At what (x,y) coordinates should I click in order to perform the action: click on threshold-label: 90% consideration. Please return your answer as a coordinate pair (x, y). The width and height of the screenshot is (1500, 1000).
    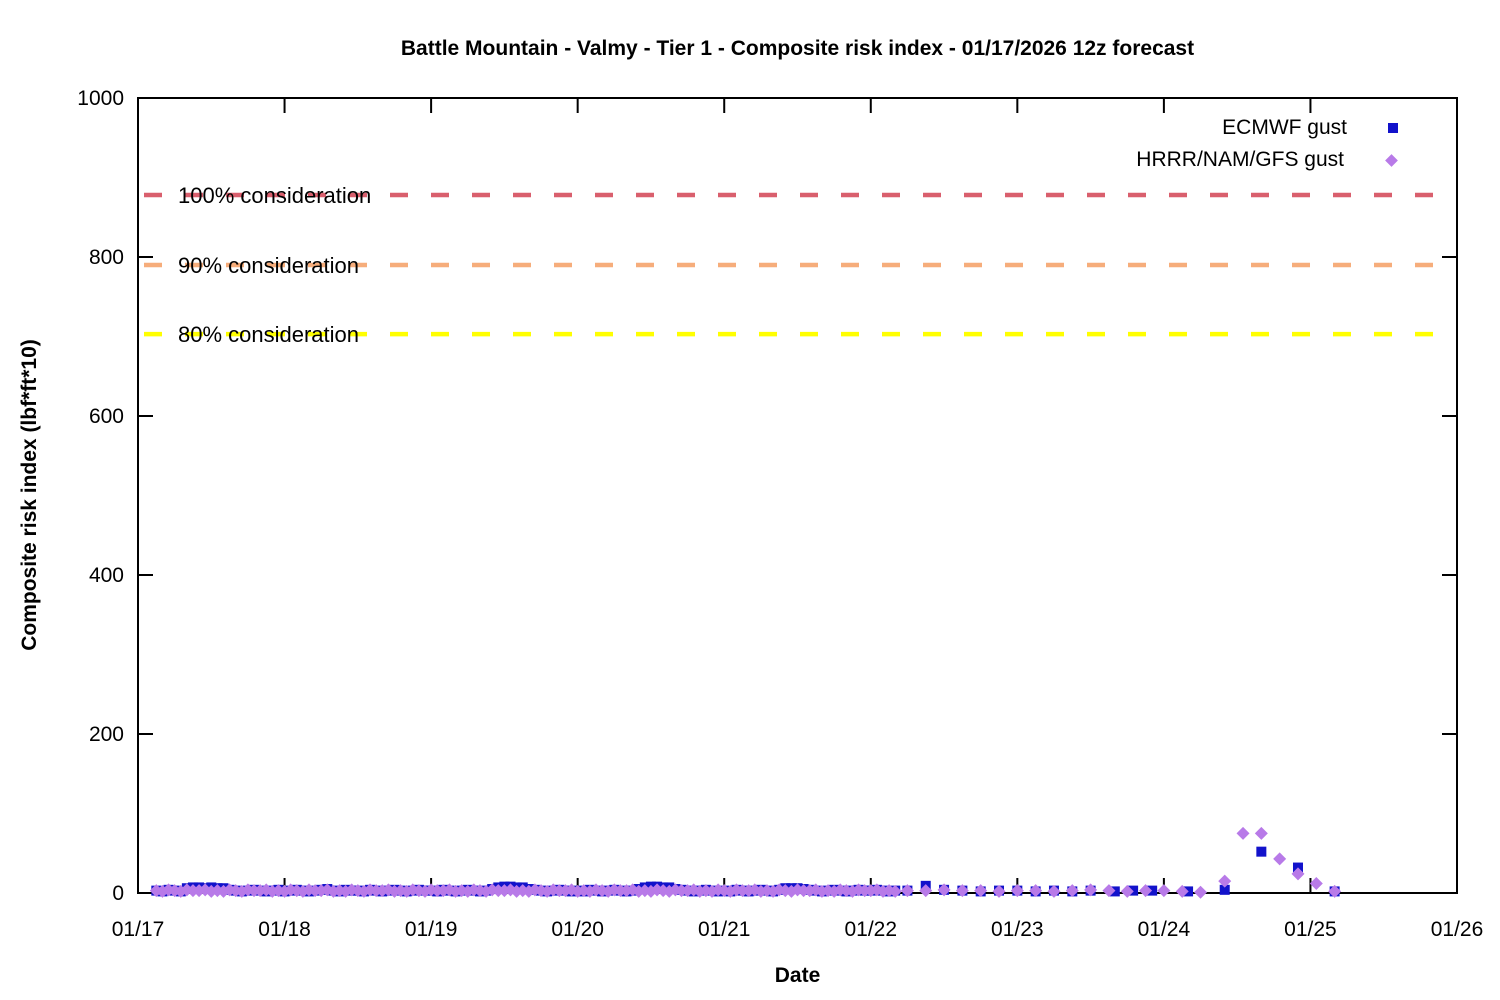
    Looking at the image, I should click on (268, 265).